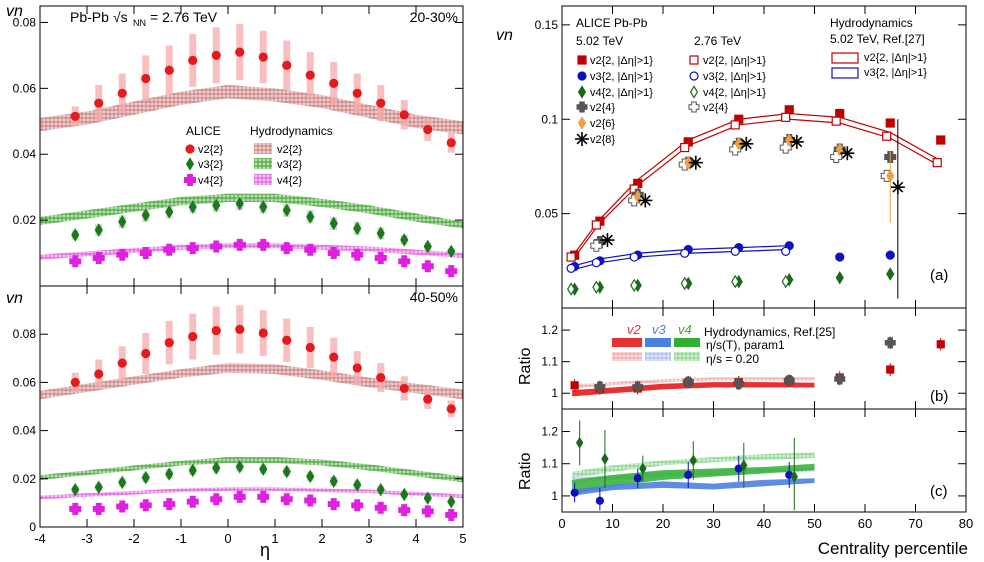 This screenshot has width=984, height=562. What do you see at coordinates (525, 471) in the screenshot?
I see `ratio-c-ylabel: Ratio` at bounding box center [525, 471].